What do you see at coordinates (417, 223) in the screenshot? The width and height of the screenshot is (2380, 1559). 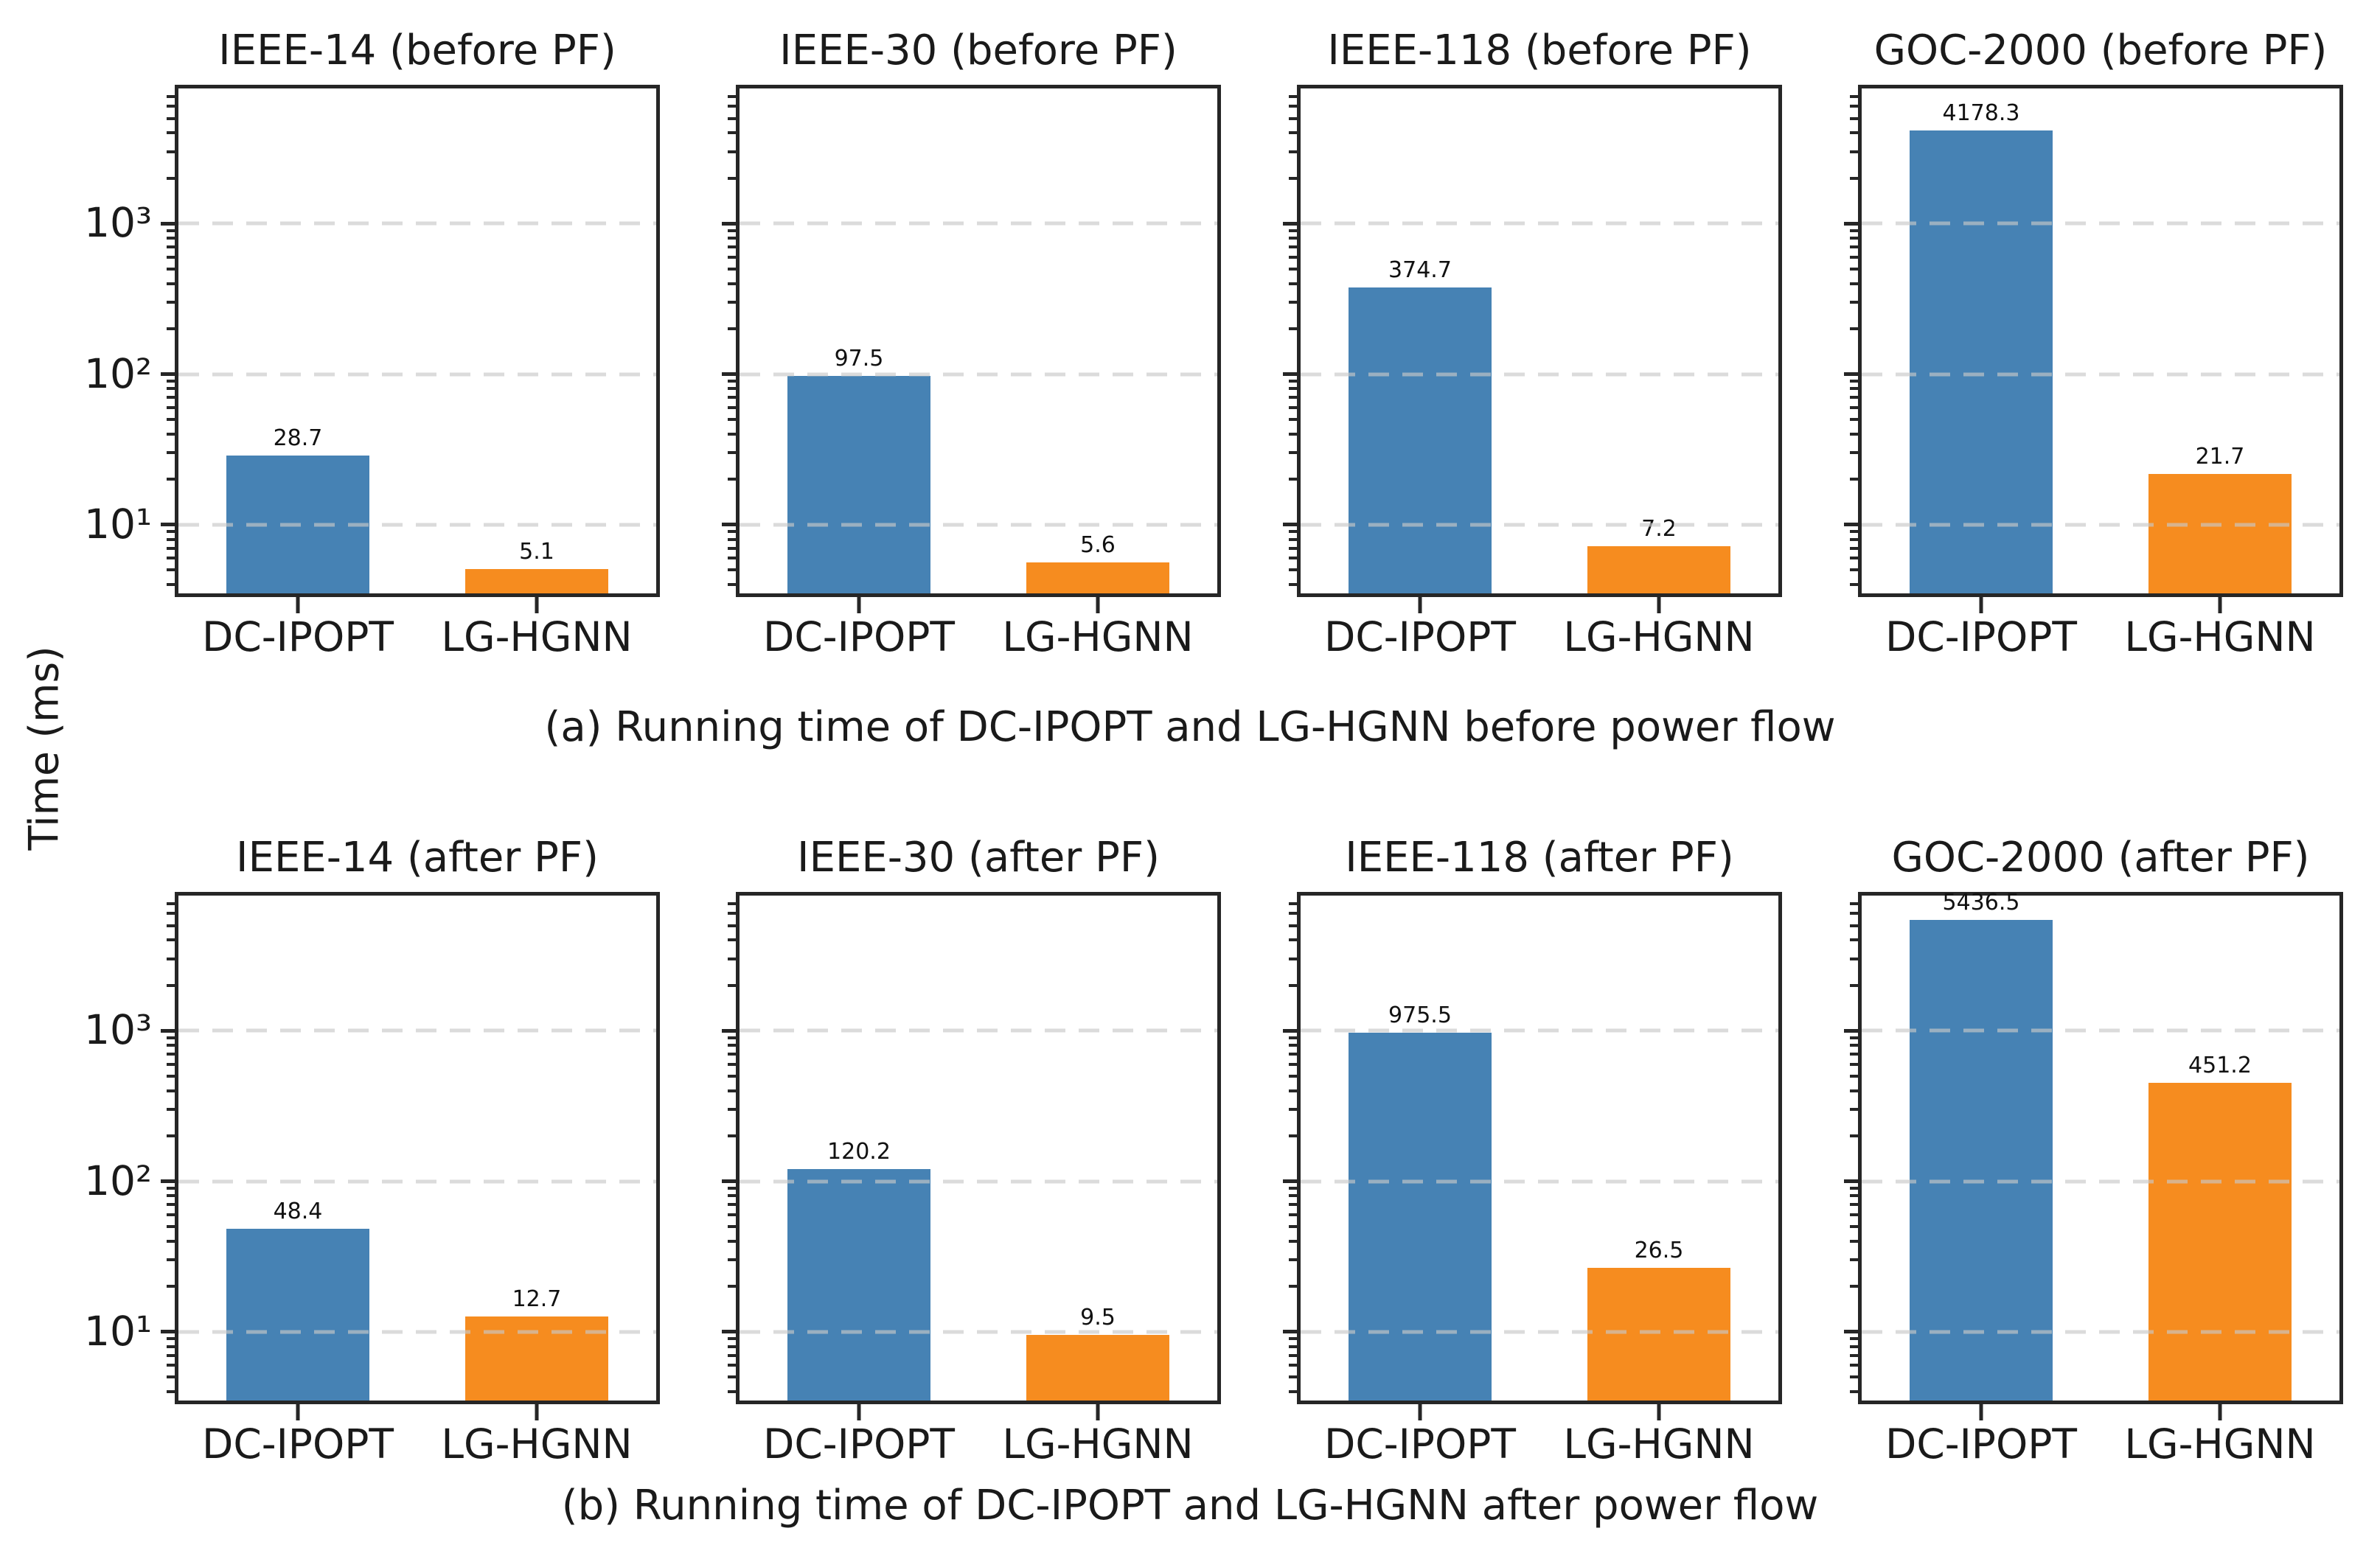 I see `gridline` at bounding box center [417, 223].